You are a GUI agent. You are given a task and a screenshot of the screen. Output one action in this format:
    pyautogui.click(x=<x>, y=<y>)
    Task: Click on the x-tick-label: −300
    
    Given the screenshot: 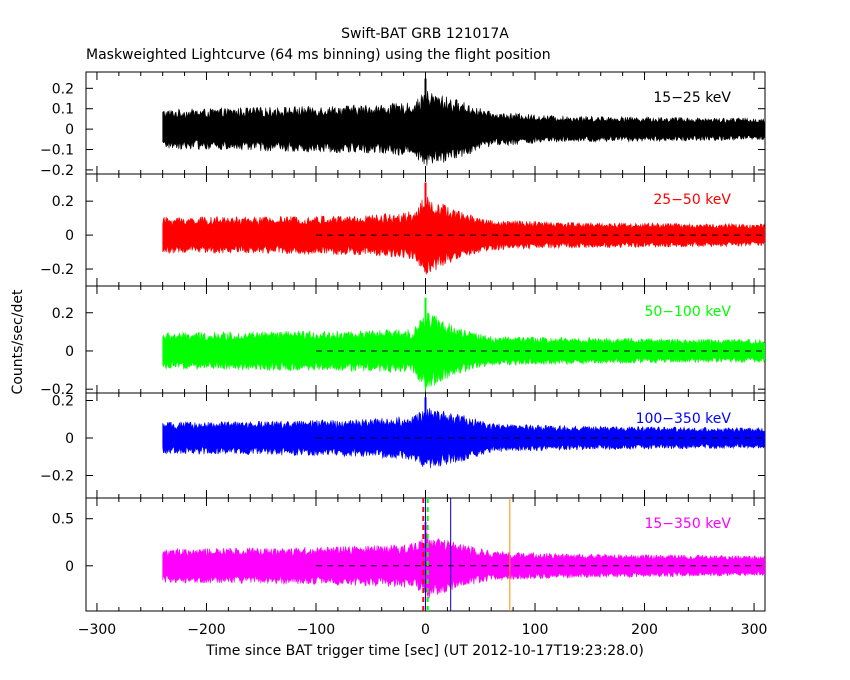 What is the action you would take?
    pyautogui.click(x=97, y=630)
    